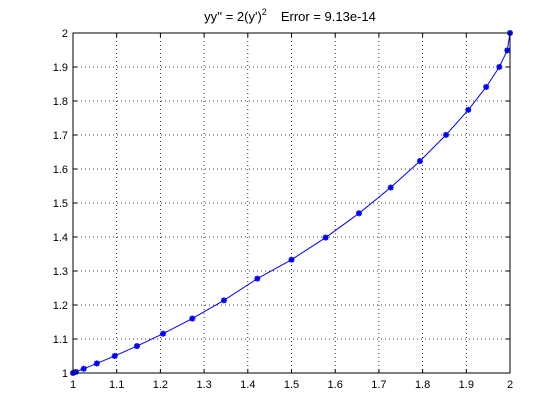  I want to click on y-tick-label: 1.2, so click(60, 306).